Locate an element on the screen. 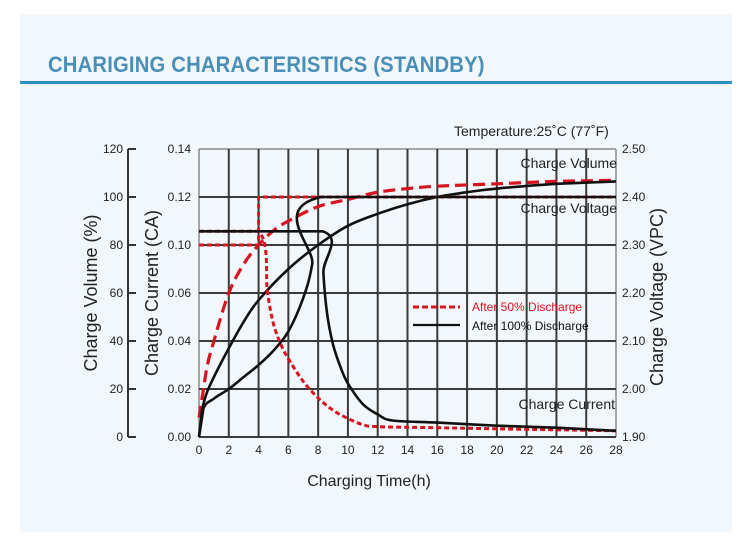 The image size is (750, 543). x-axis-title: Charging Time(h) is located at coordinates (369, 481).